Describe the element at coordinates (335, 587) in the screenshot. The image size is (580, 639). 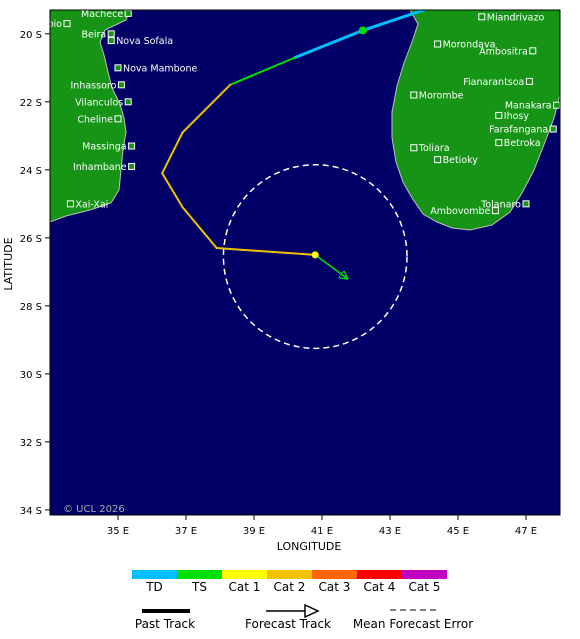
I see `legend-category-label: Cat 3` at that location.